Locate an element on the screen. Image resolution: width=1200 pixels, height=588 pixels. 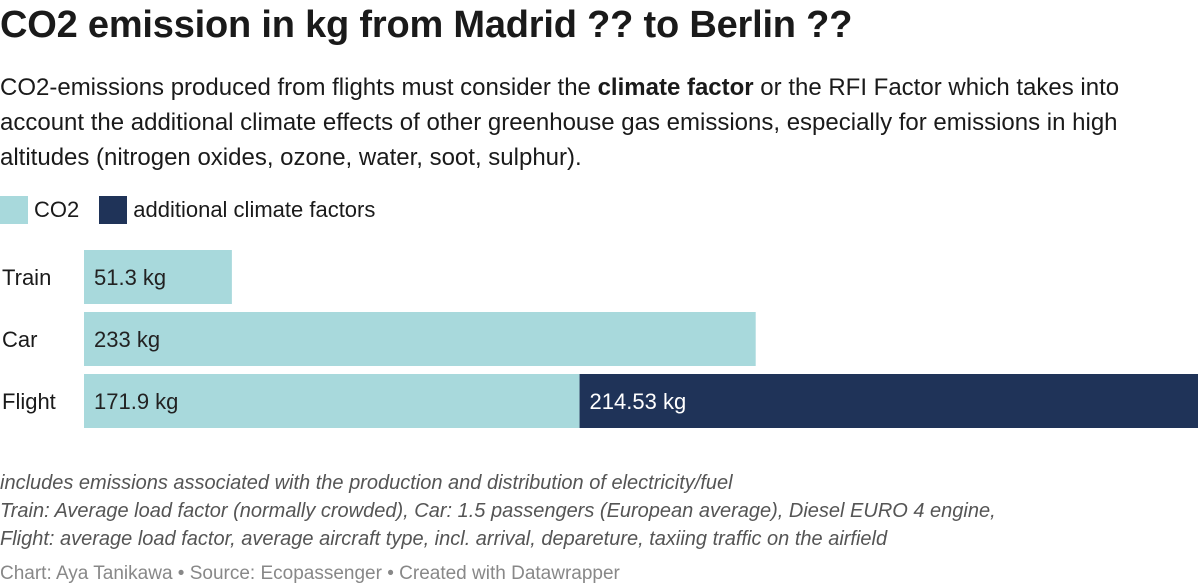
bar-train-co2 is located at coordinates (158, 277).